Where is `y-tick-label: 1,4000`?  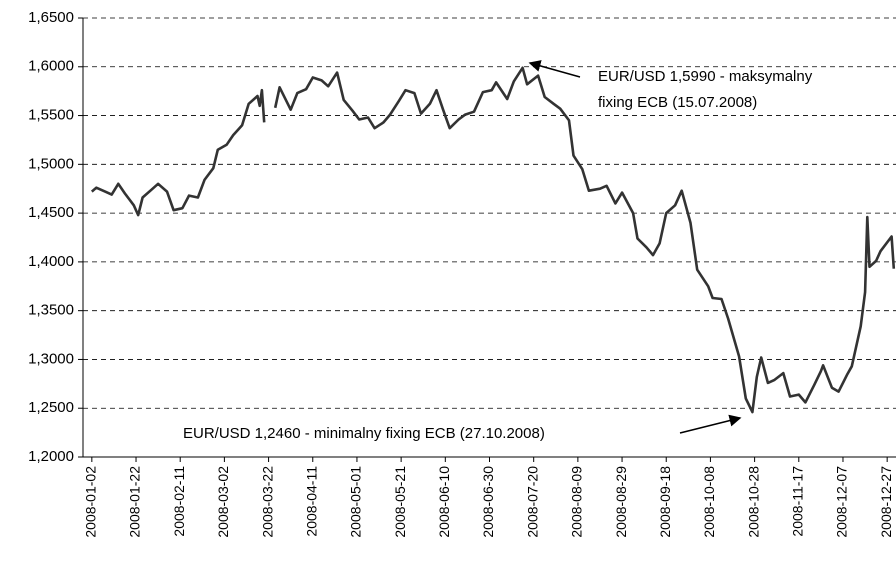
y-tick-label: 1,4000 is located at coordinates (51, 261).